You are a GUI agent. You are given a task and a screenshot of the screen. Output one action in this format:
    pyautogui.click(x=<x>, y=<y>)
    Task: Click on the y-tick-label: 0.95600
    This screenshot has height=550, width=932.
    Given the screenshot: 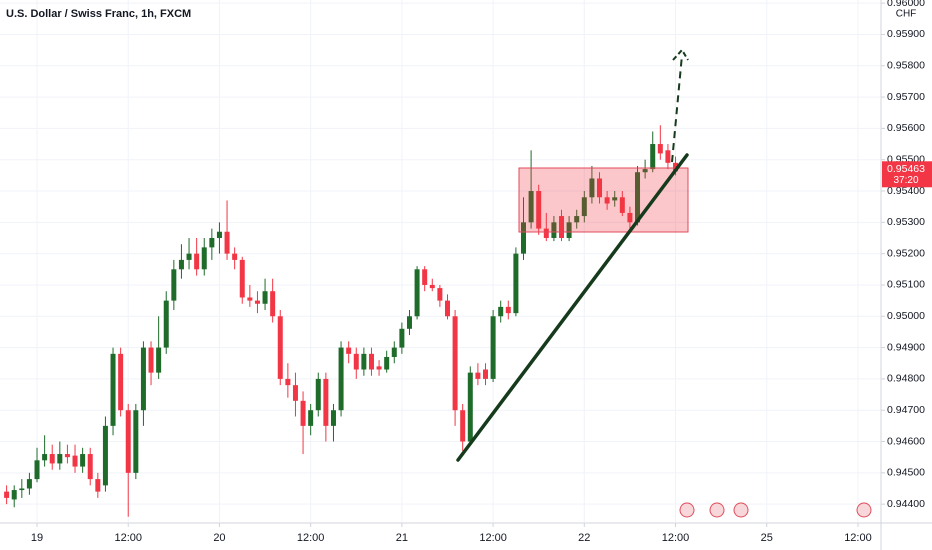 What is the action you would take?
    pyautogui.click(x=906, y=128)
    